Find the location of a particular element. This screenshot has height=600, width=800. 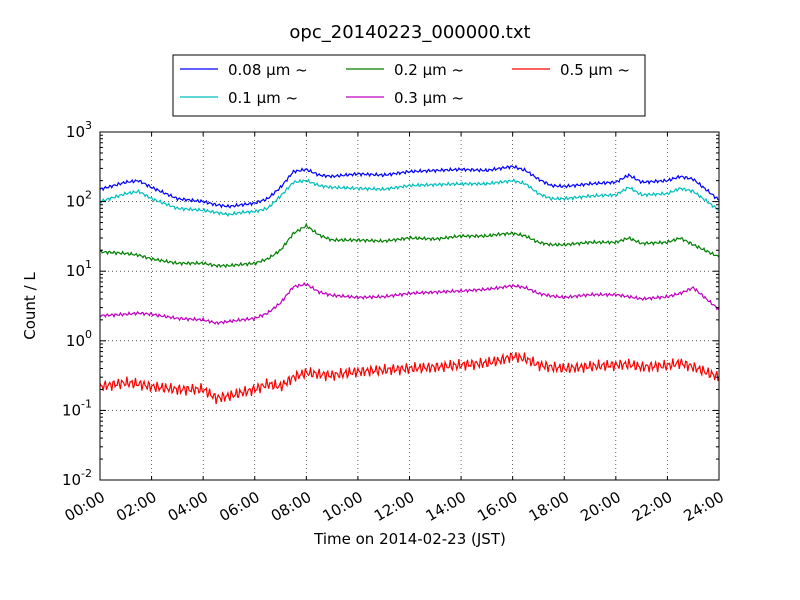

y-tick-label: 10¹ is located at coordinates (79, 269).